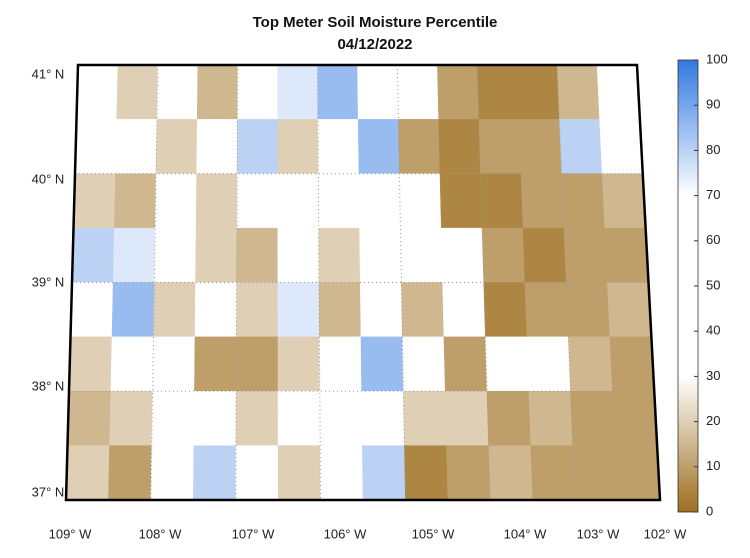  What do you see at coordinates (713, 420) in the screenshot?
I see `colorbar-tick-label: 20` at bounding box center [713, 420].